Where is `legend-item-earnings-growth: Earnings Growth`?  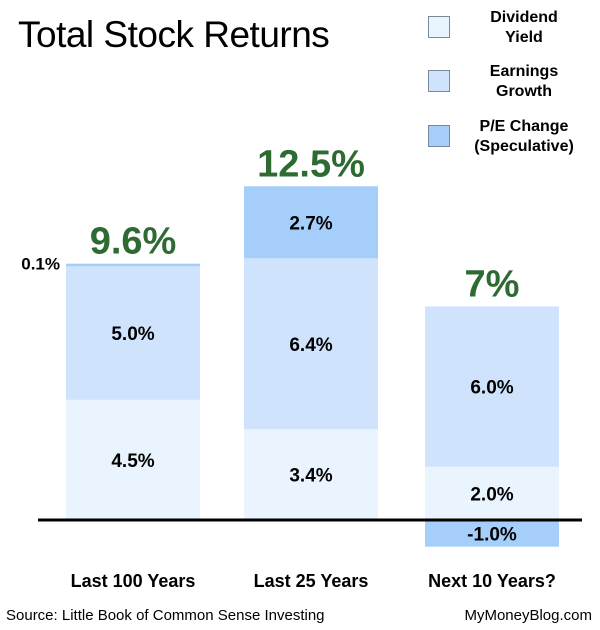
legend-item-earnings-growth: Earnings Growth is located at coordinates (513, 86).